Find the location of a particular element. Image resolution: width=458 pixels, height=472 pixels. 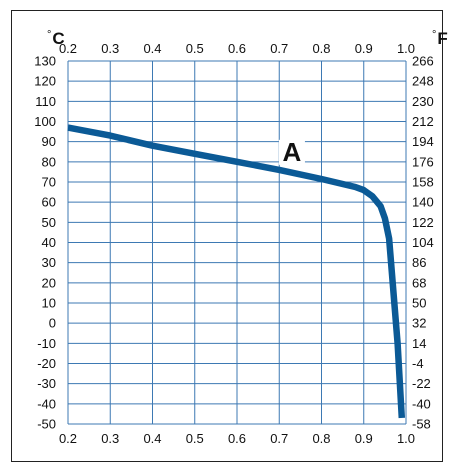

celsius-unit-label: °C is located at coordinates (56, 39).